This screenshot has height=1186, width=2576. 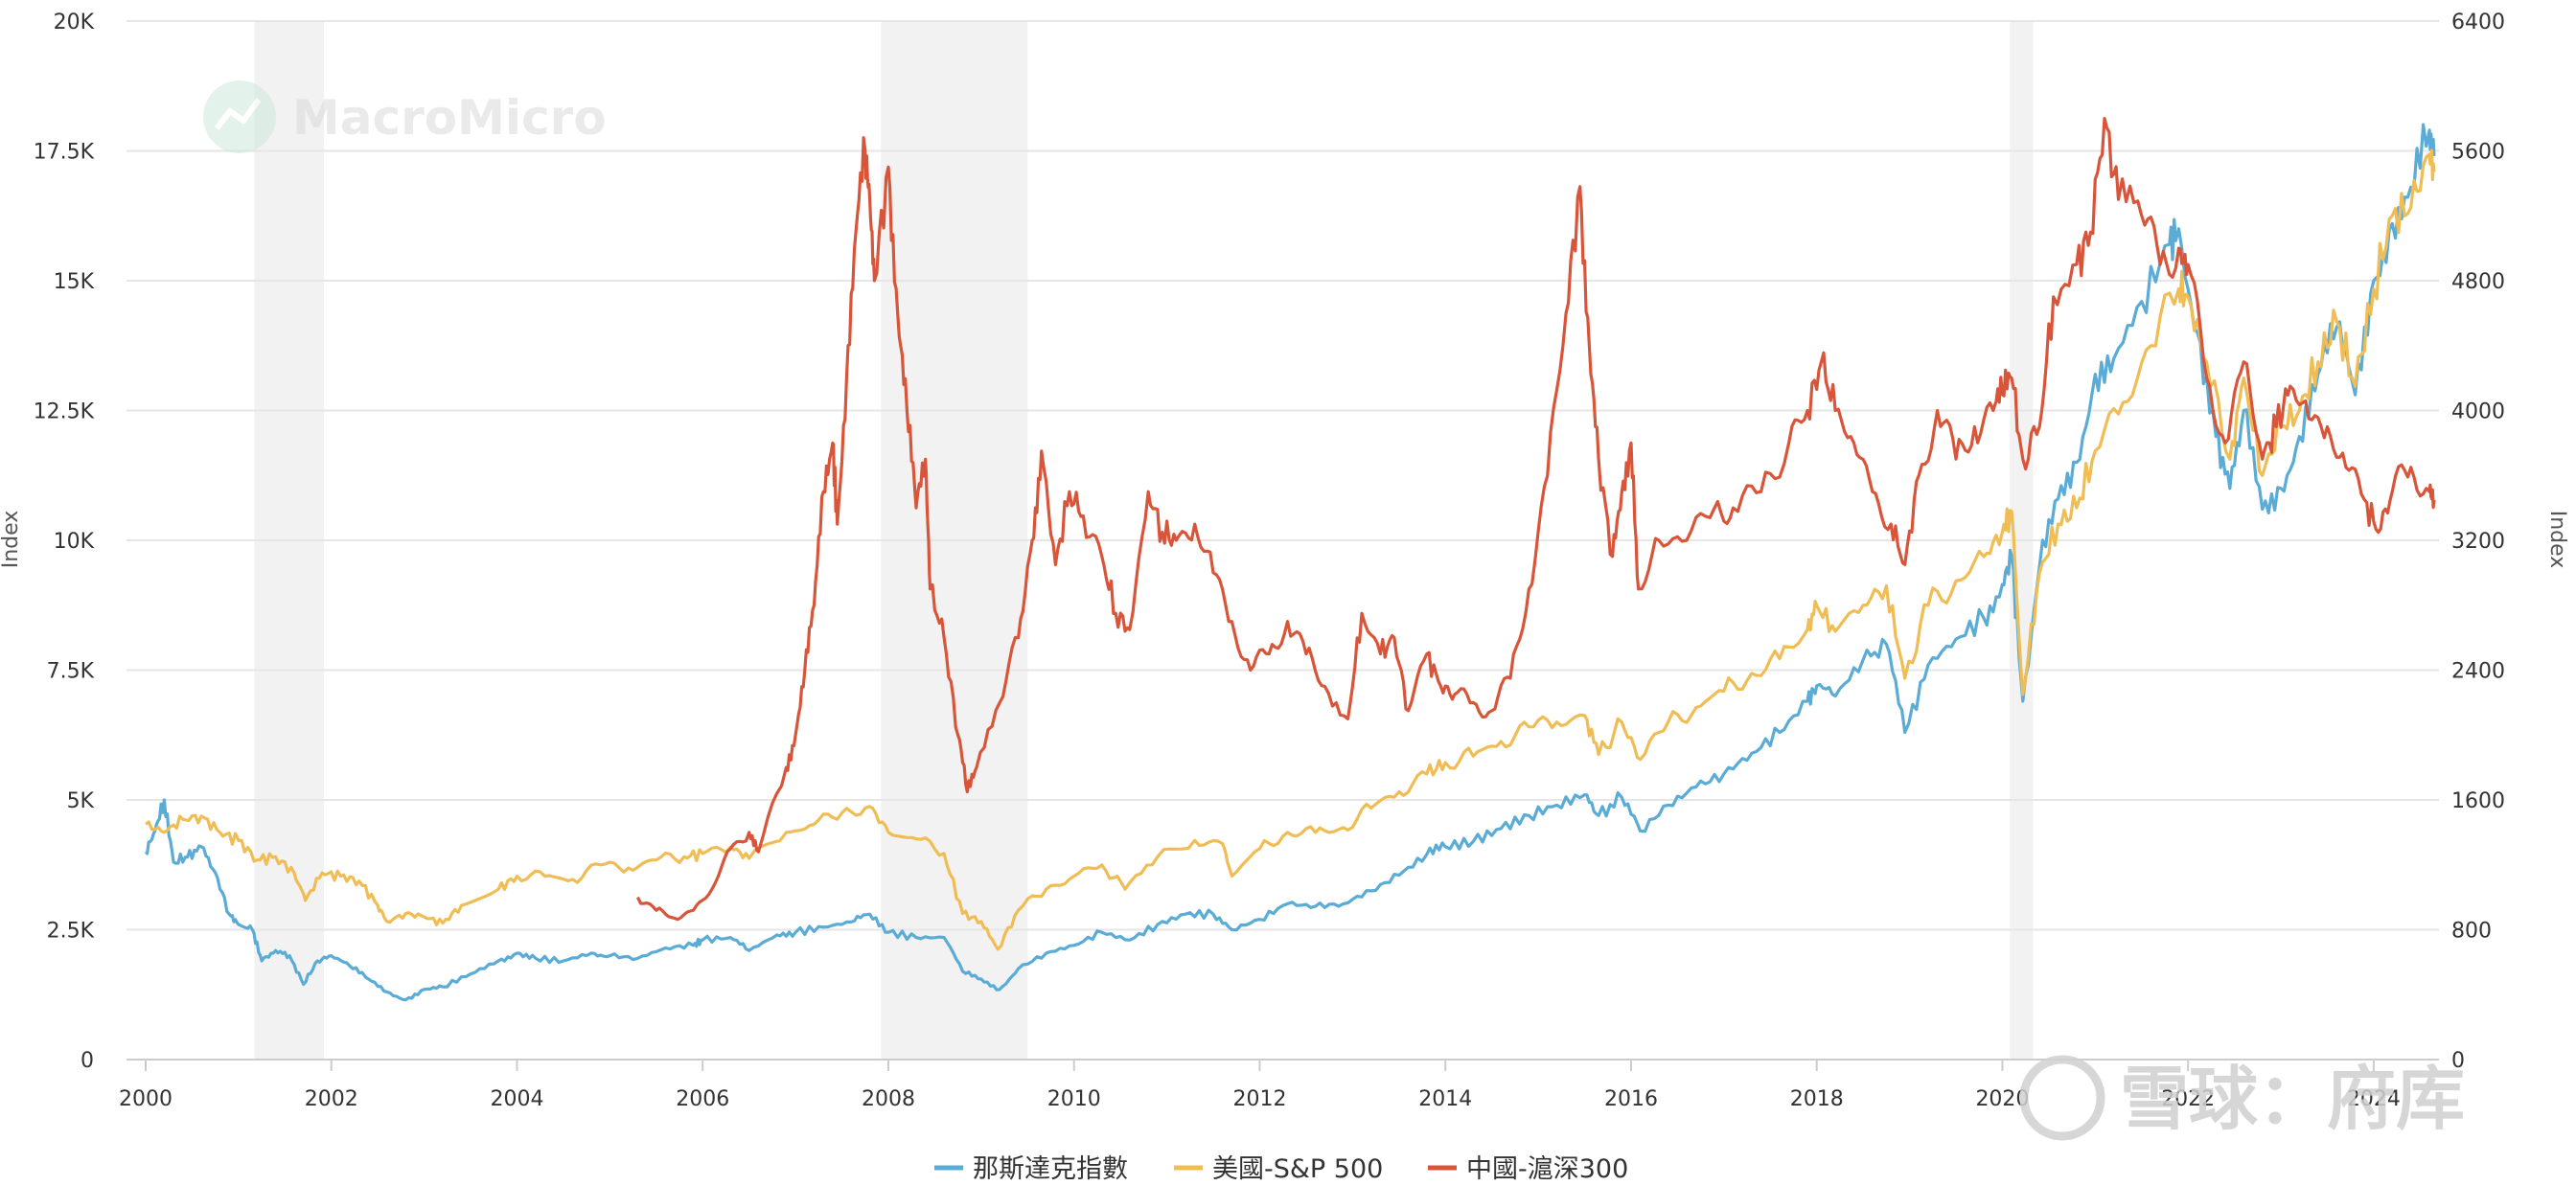 What do you see at coordinates (2458, 1061) in the screenshot?
I see `right-y-tick-label: 0` at bounding box center [2458, 1061].